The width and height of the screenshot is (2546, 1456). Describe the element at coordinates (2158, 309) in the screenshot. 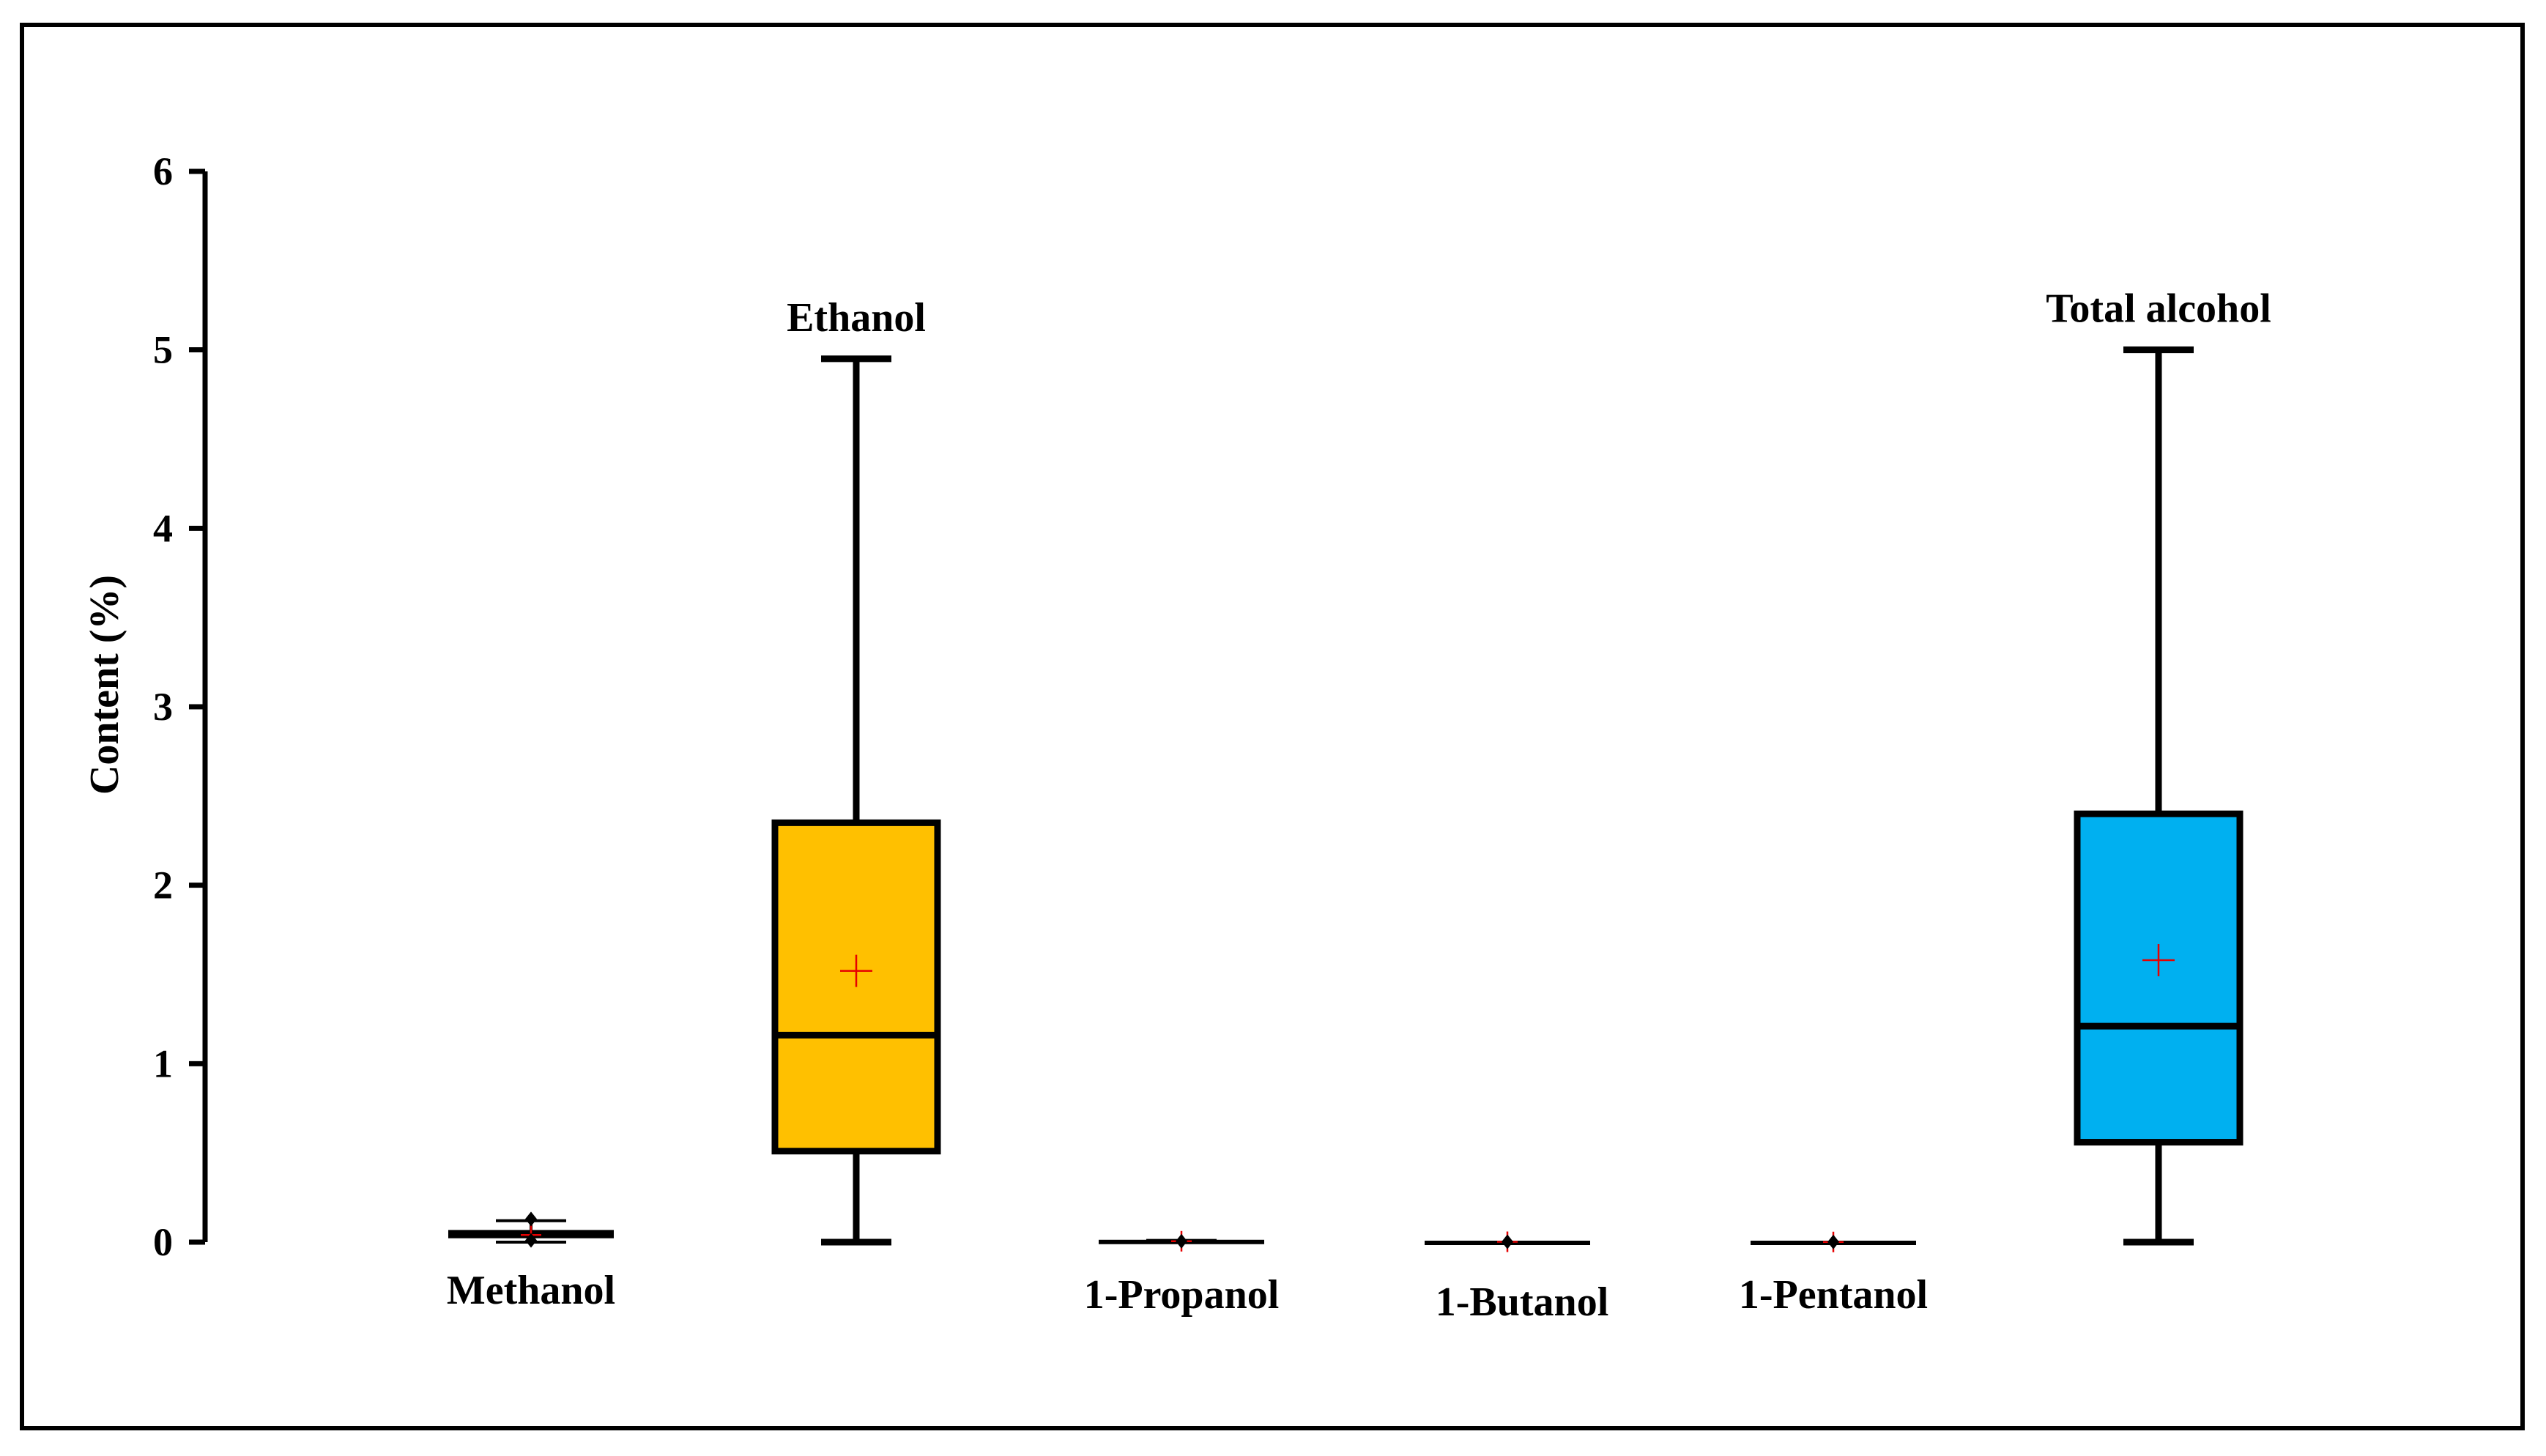

I see `category-label: Total alcohol` at that location.